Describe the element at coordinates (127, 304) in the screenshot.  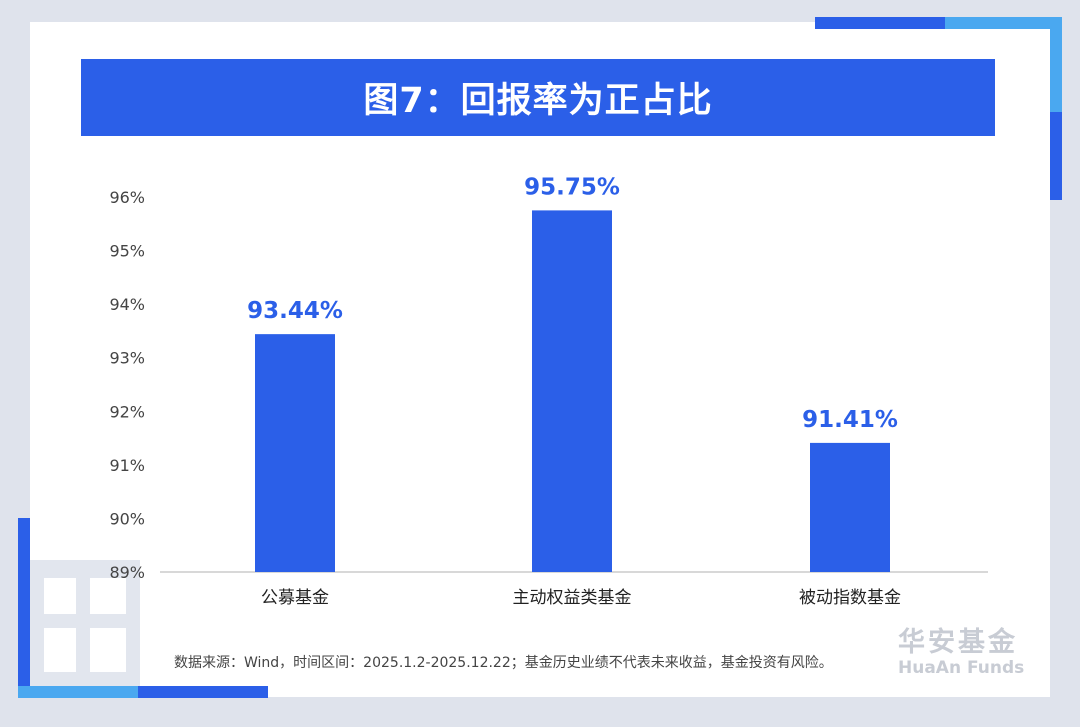
I see `y-tick-label: 94%` at that location.